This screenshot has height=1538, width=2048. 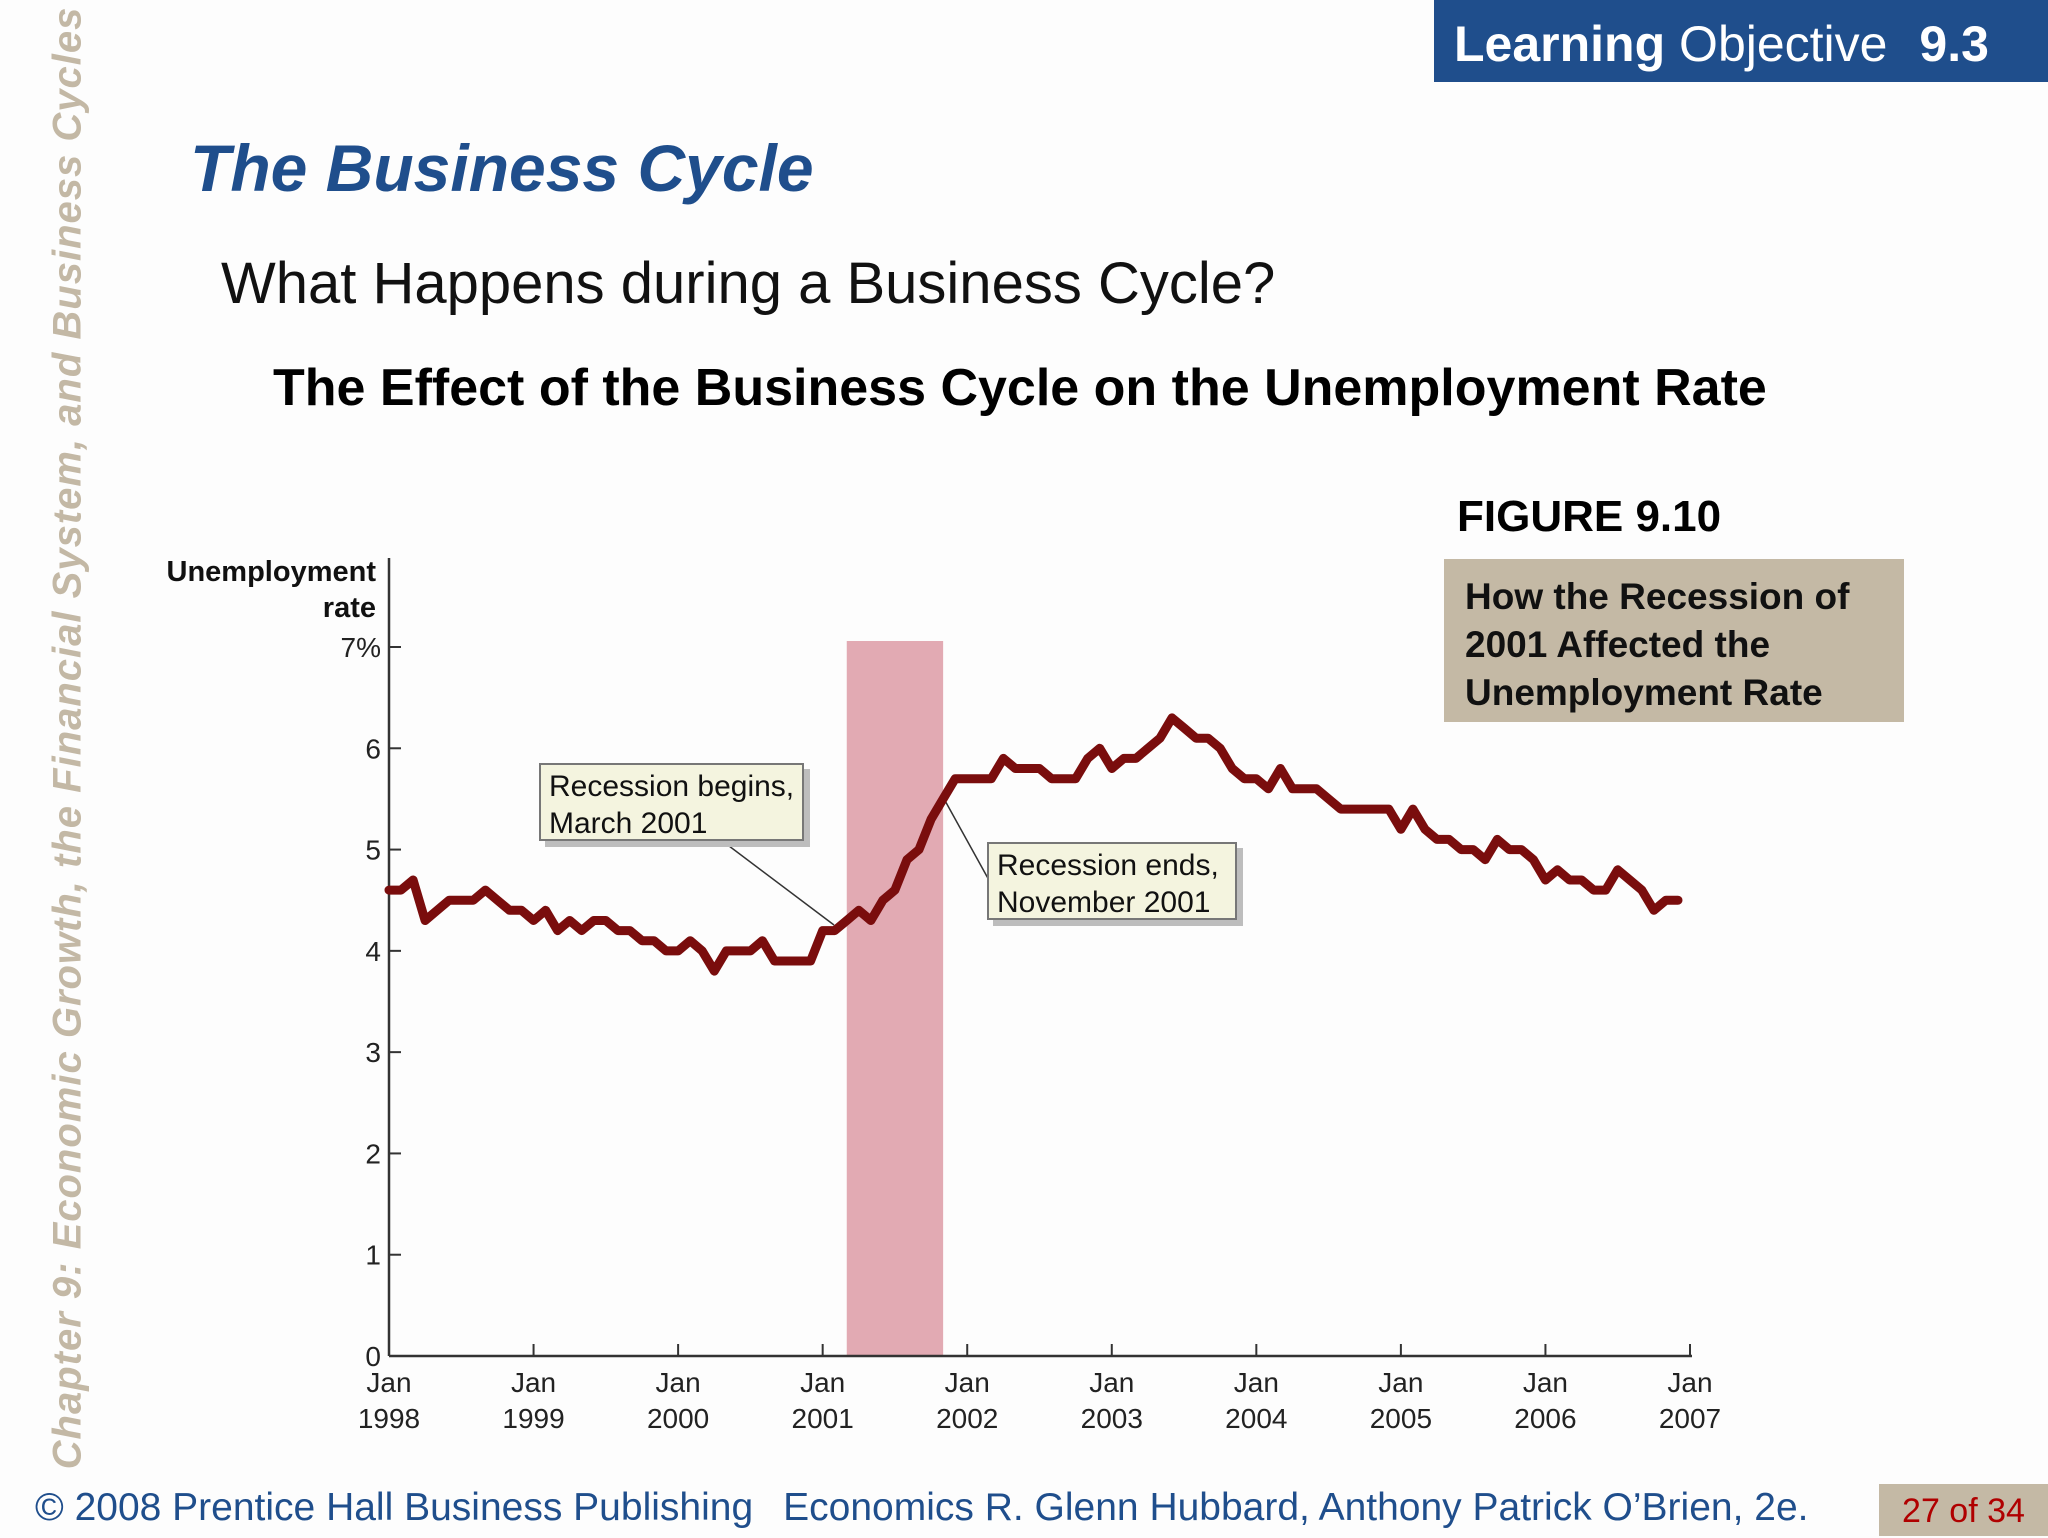 What do you see at coordinates (373, 951) in the screenshot?
I see `y-tick-label: 4` at bounding box center [373, 951].